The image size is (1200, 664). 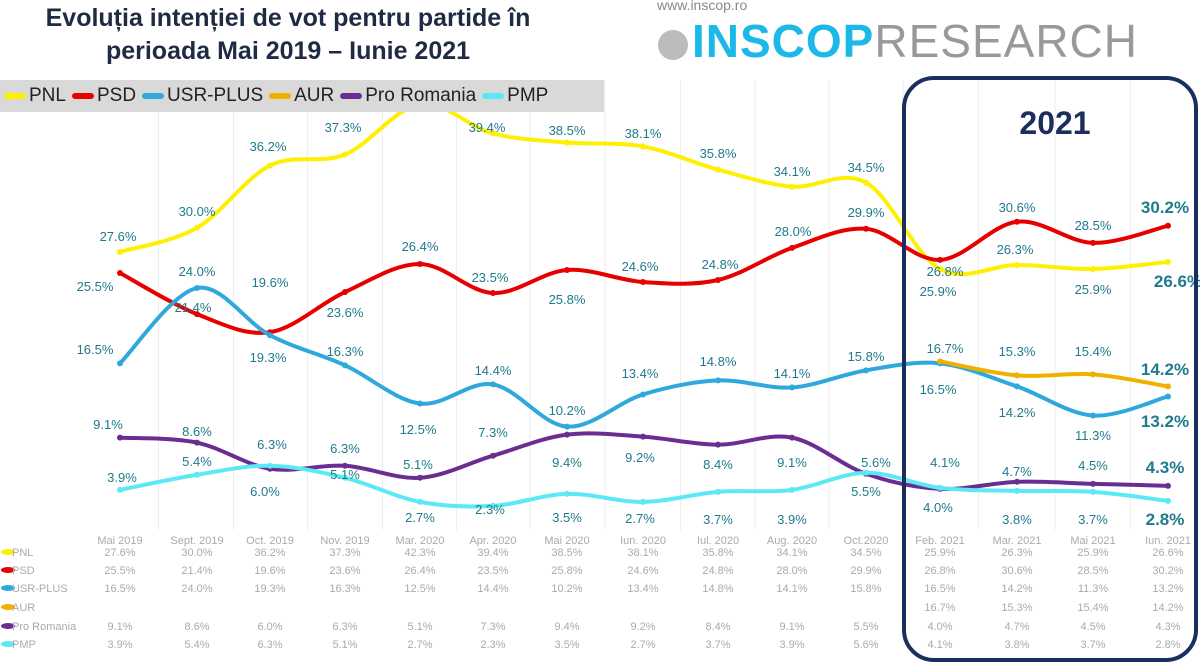 I want to click on data-label: 25.5%, so click(x=95, y=286).